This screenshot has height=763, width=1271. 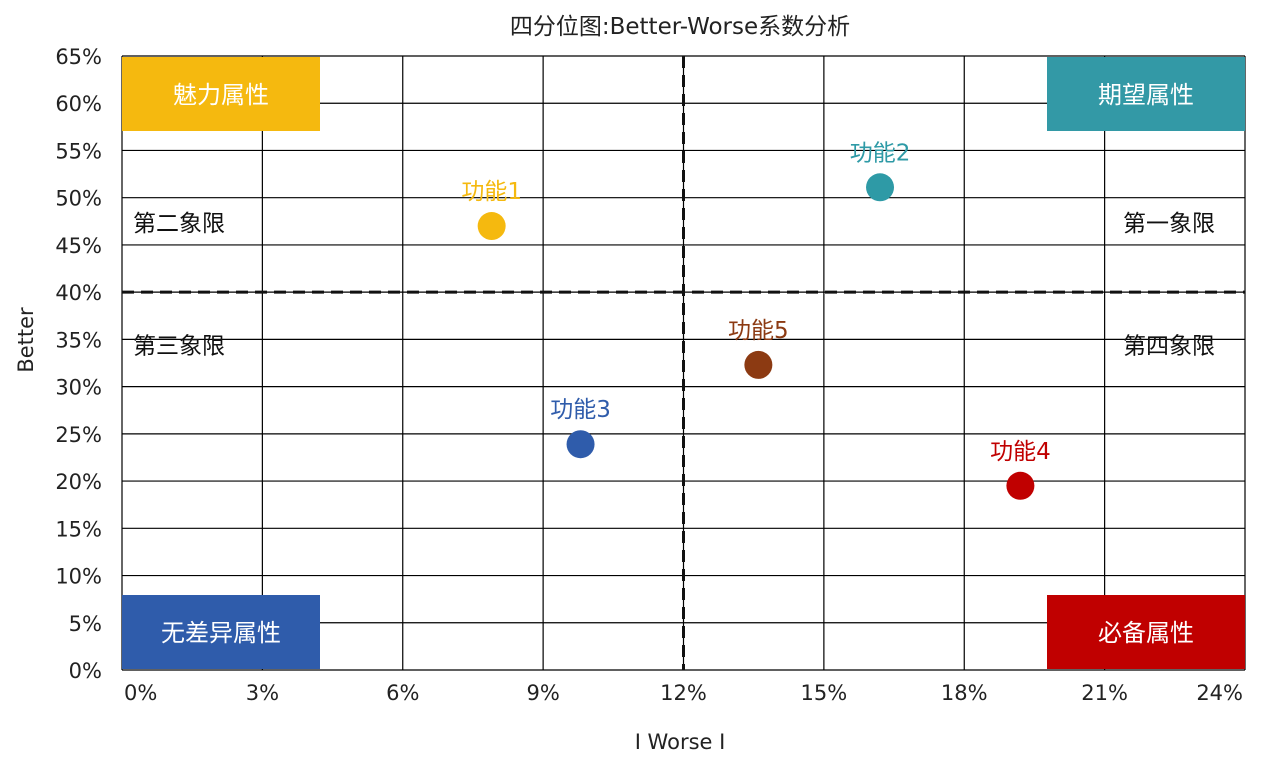 I want to click on x-tick-label: 15%, so click(x=824, y=693).